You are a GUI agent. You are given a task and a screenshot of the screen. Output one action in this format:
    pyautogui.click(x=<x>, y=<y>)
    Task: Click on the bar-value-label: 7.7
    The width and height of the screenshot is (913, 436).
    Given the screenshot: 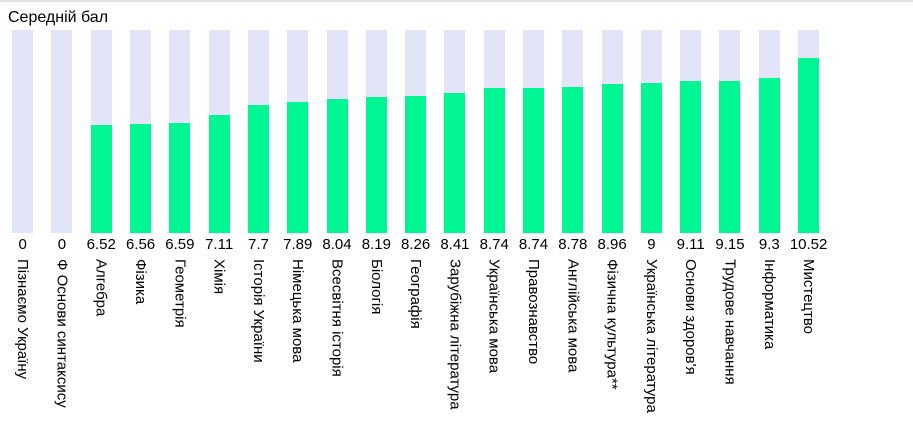 What is the action you would take?
    pyautogui.click(x=258, y=244)
    